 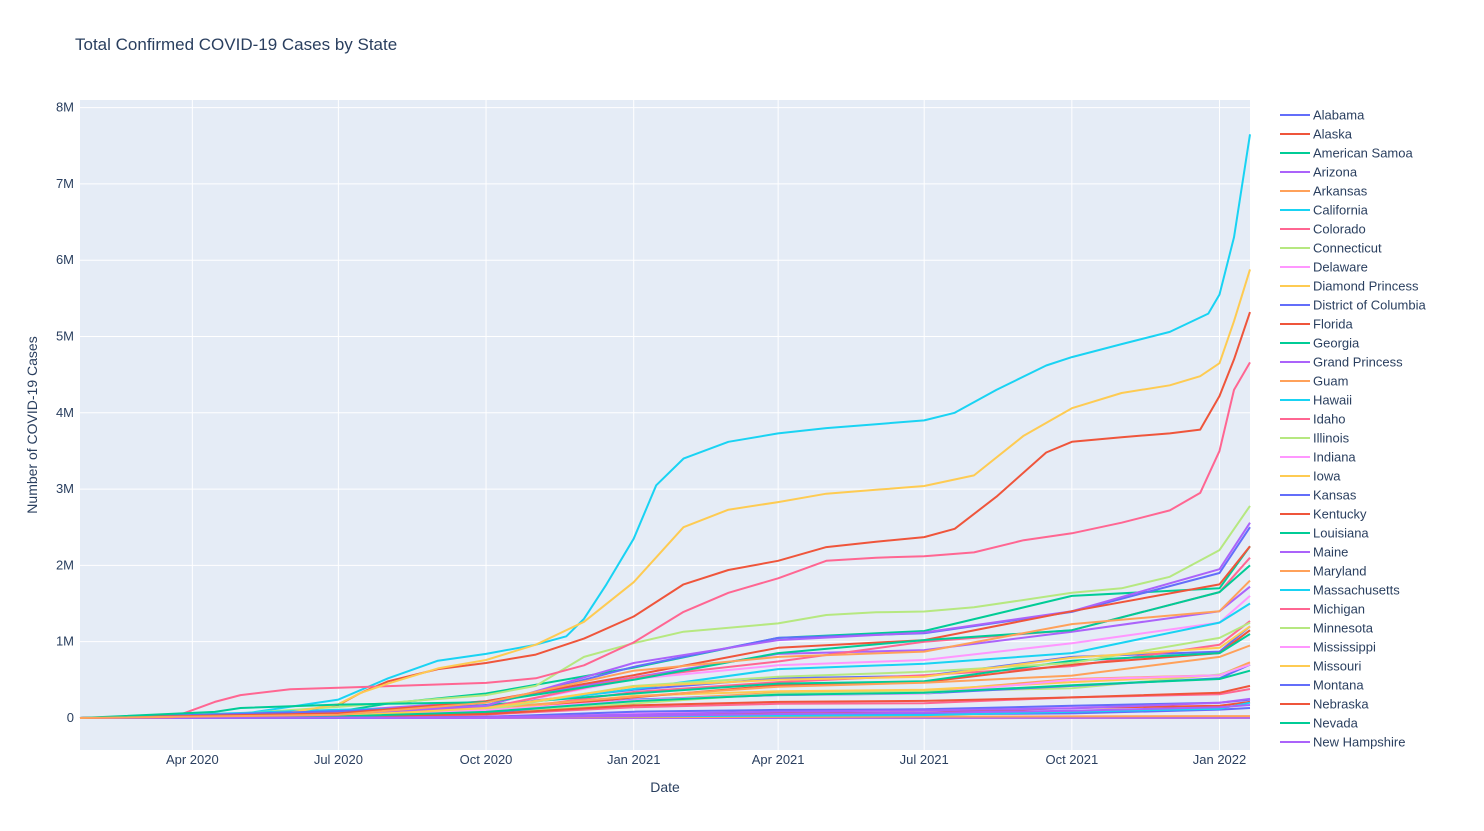 I want to click on legend-label: Grand Princess, so click(x=1358, y=362).